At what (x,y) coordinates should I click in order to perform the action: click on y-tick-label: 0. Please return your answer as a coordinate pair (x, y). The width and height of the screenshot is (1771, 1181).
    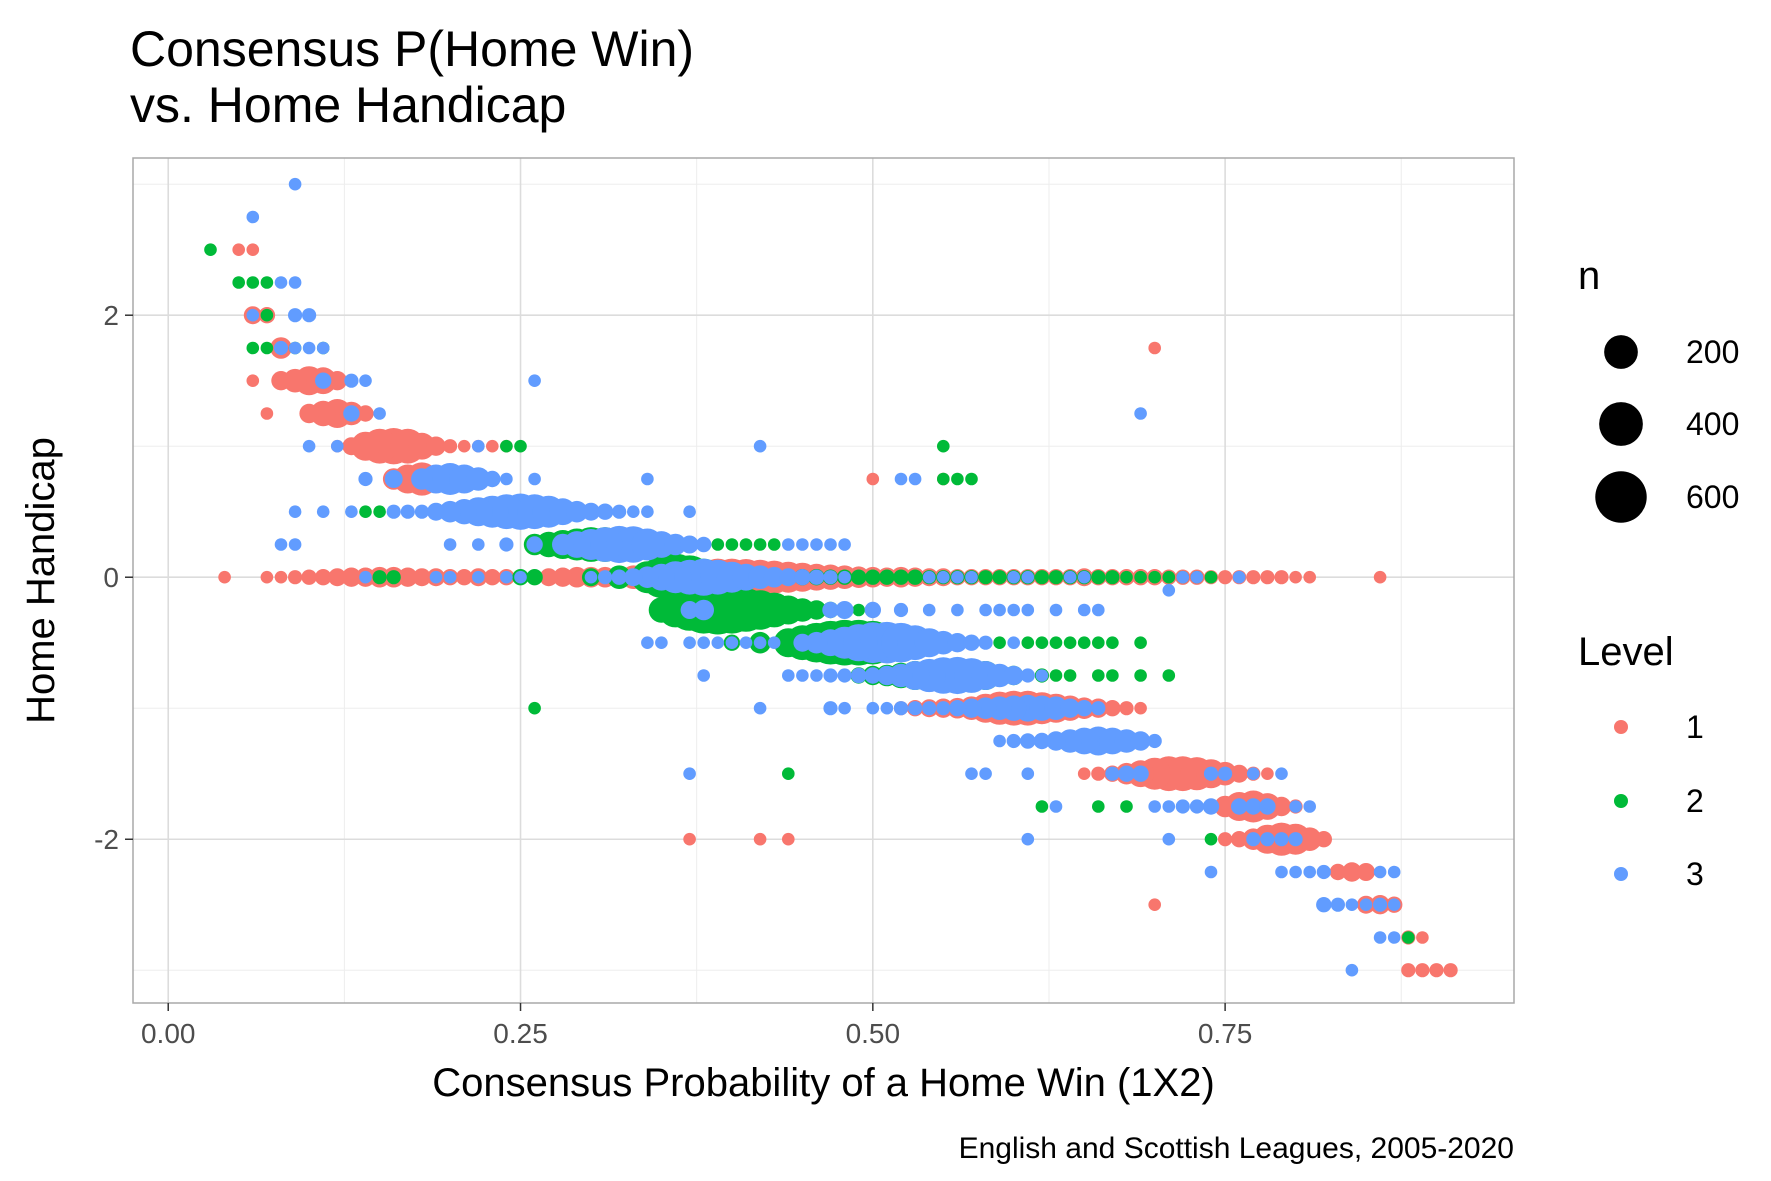
    Looking at the image, I should click on (111, 577).